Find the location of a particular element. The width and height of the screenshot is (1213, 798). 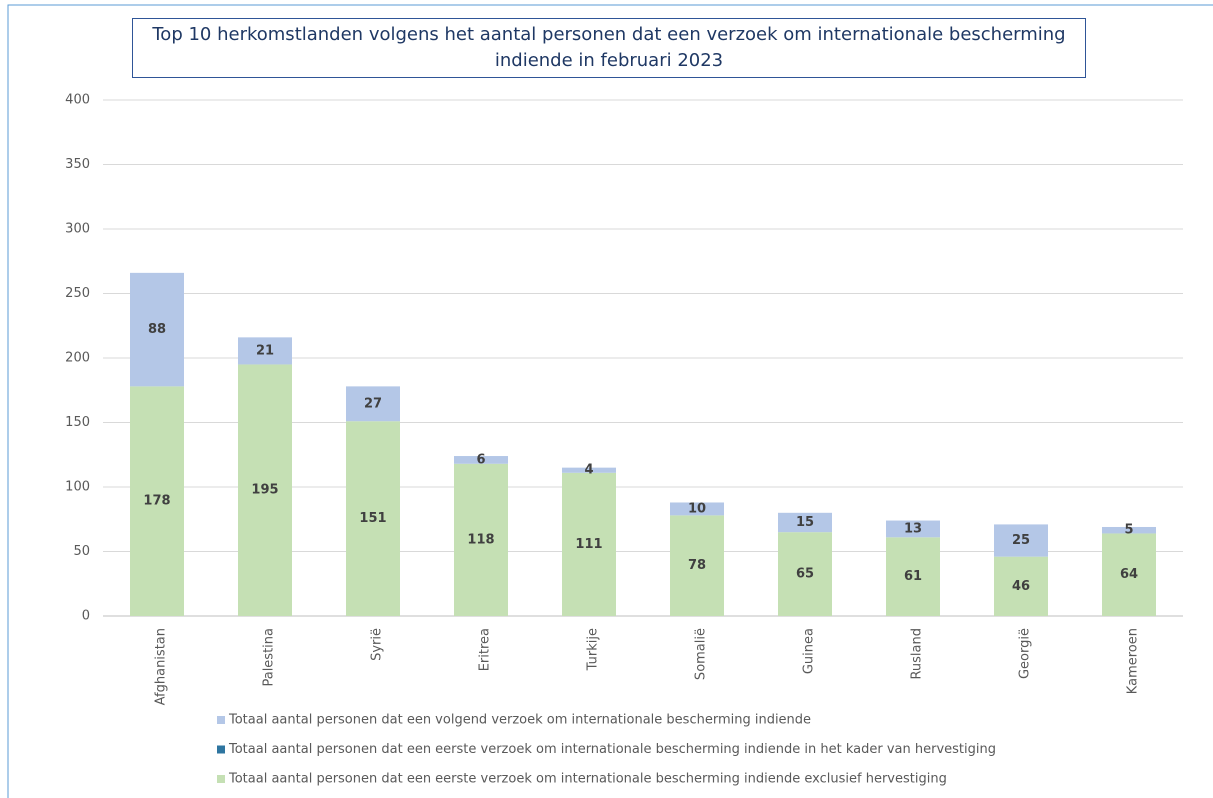

data-label: 4 is located at coordinates (588, 470).